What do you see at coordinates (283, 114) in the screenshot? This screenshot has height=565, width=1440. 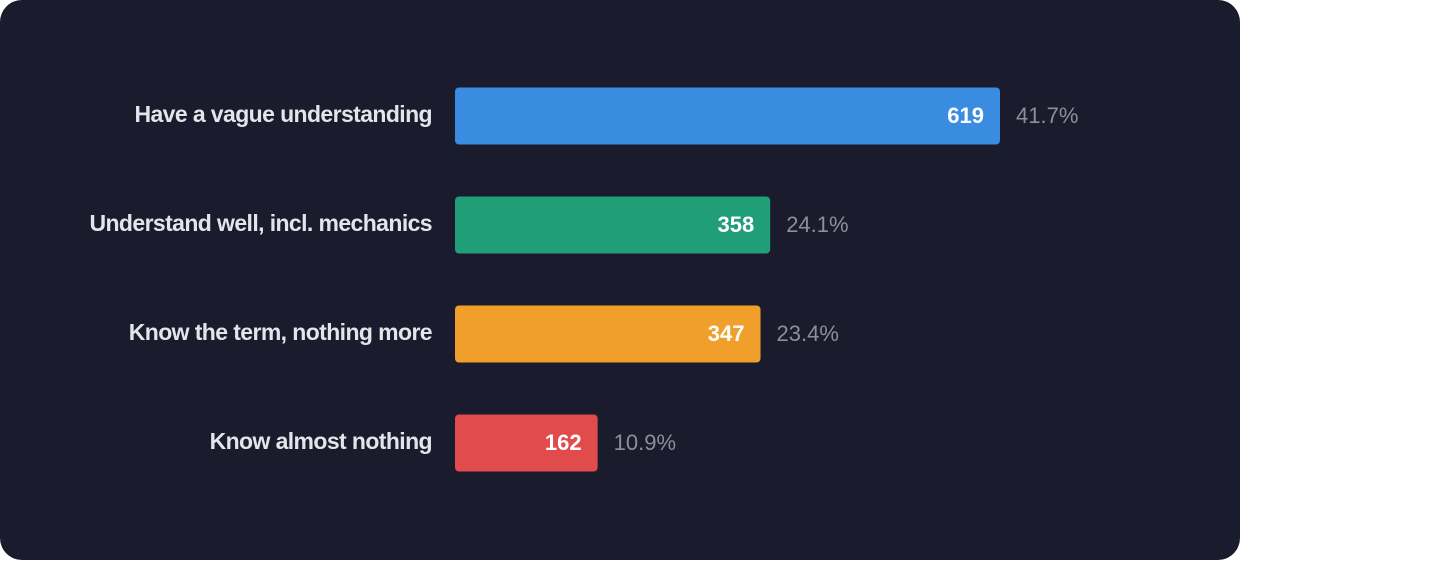 I see `category-label: Have a vague understanding` at bounding box center [283, 114].